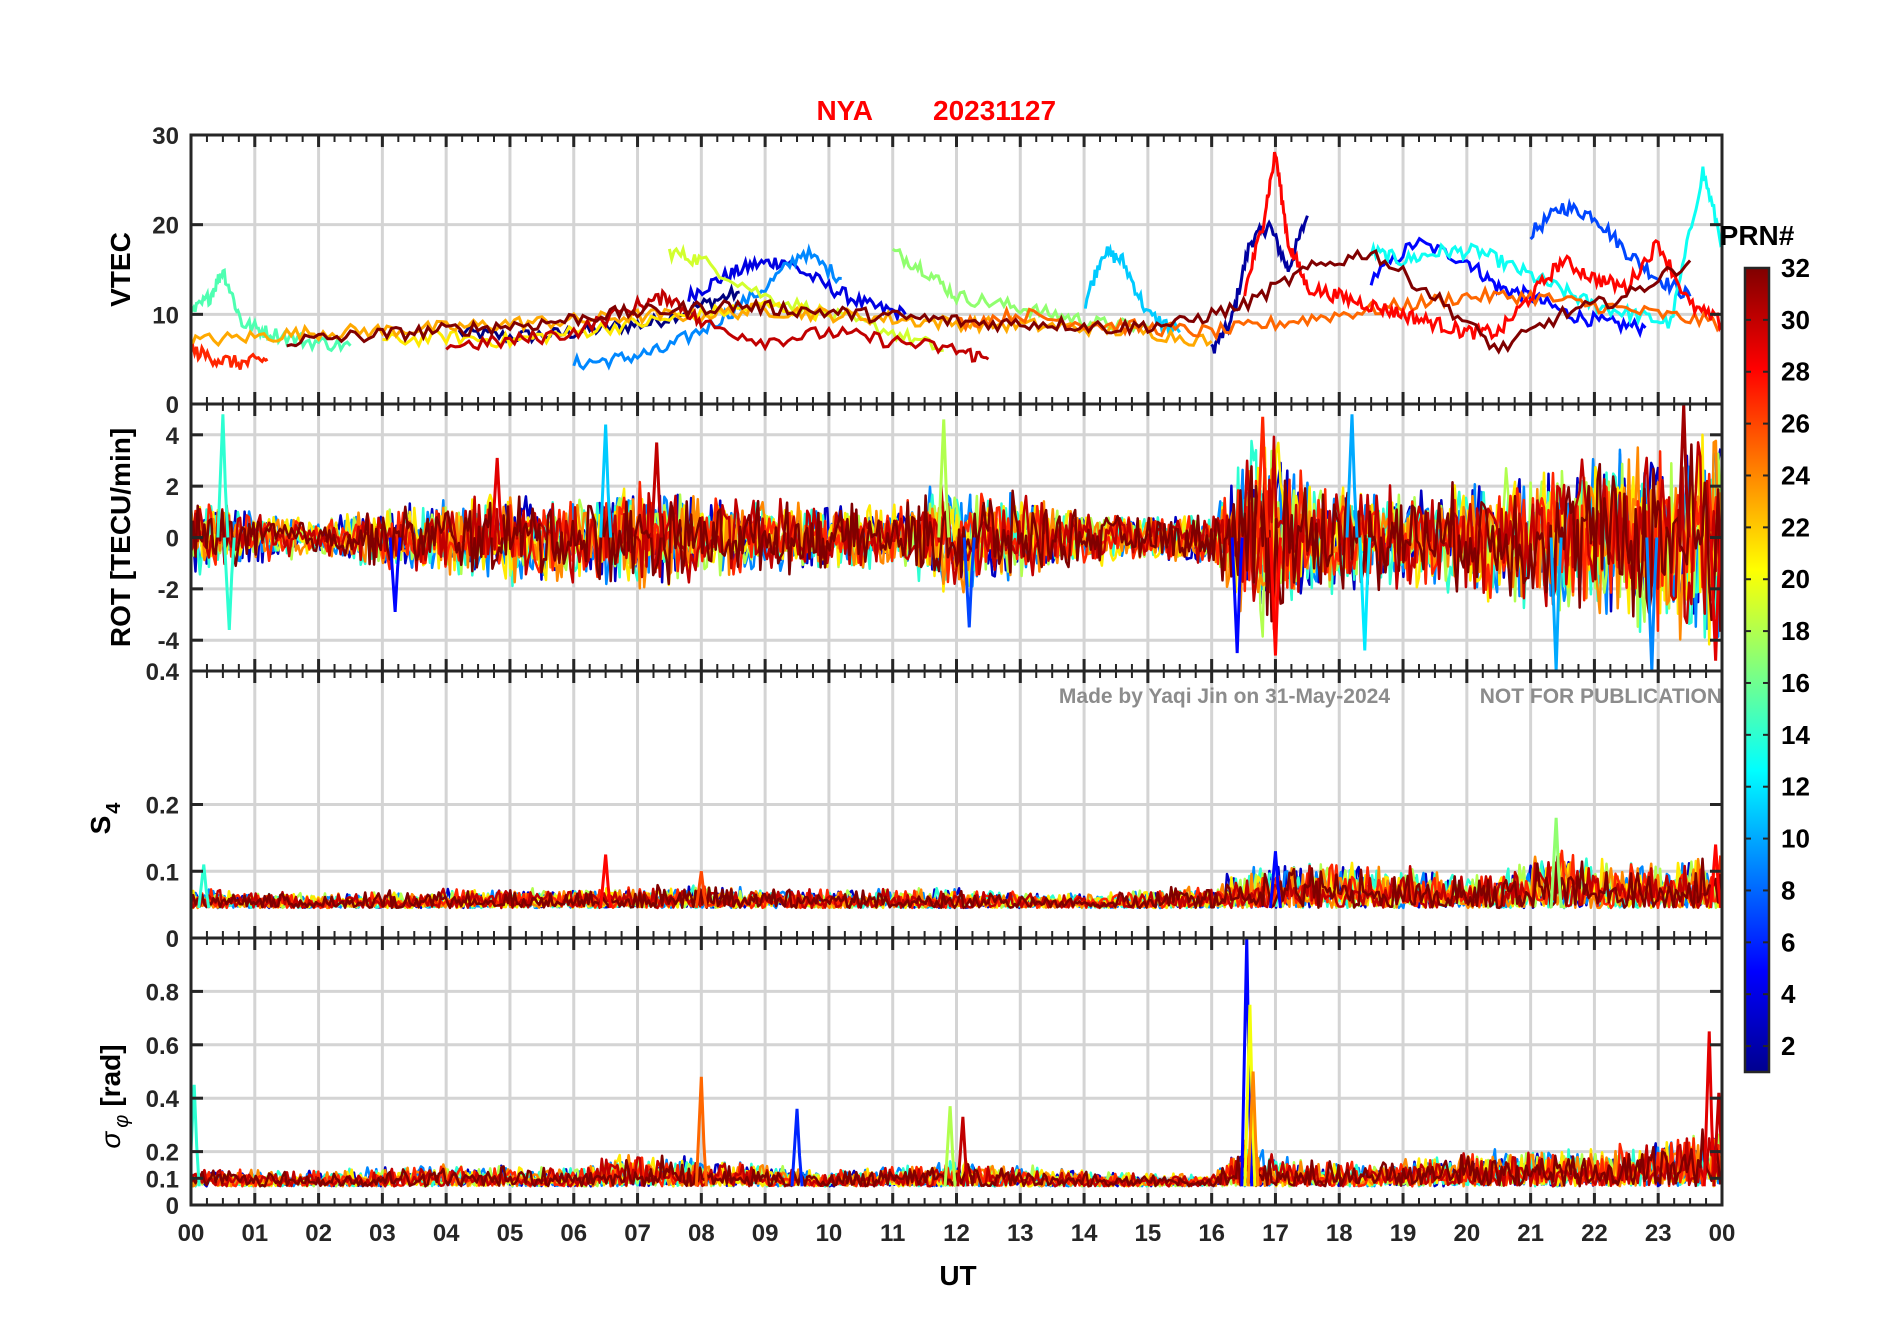  What do you see at coordinates (114, 808) in the screenshot?
I see `panel-s4-ylabel-sub: 4` at bounding box center [114, 808].